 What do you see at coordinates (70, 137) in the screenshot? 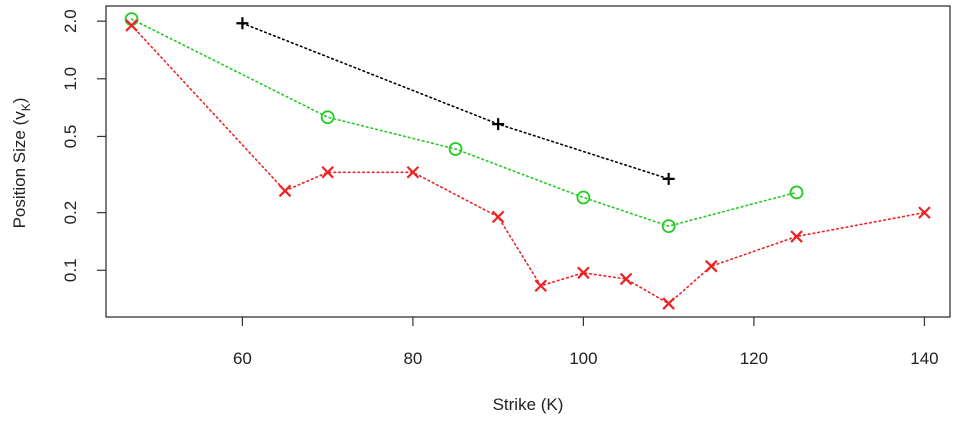
I see `y-tick-label: 0.5` at bounding box center [70, 137].